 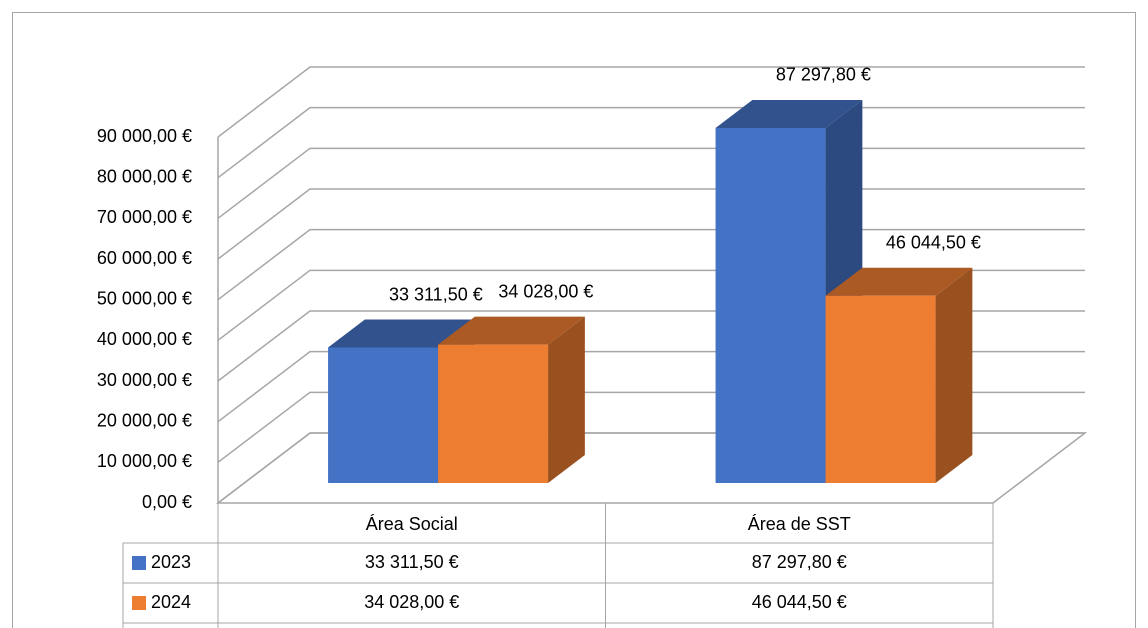 What do you see at coordinates (144, 298) in the screenshot?
I see `y-tick-label: 50 000,00 €` at bounding box center [144, 298].